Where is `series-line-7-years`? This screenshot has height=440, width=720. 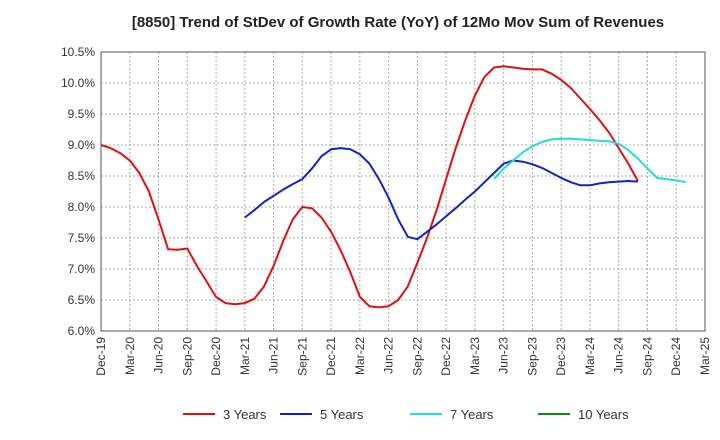 series-line-7-years is located at coordinates (589, 160).